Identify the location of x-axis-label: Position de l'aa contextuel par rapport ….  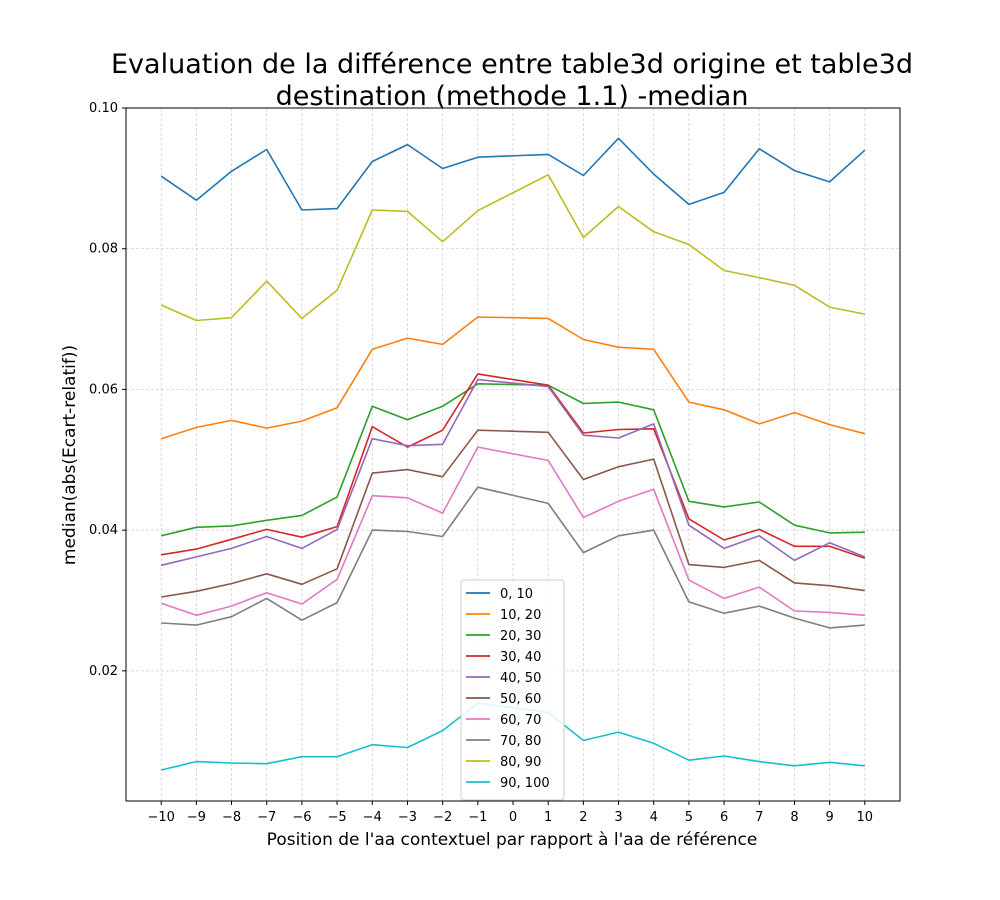
(512, 840).